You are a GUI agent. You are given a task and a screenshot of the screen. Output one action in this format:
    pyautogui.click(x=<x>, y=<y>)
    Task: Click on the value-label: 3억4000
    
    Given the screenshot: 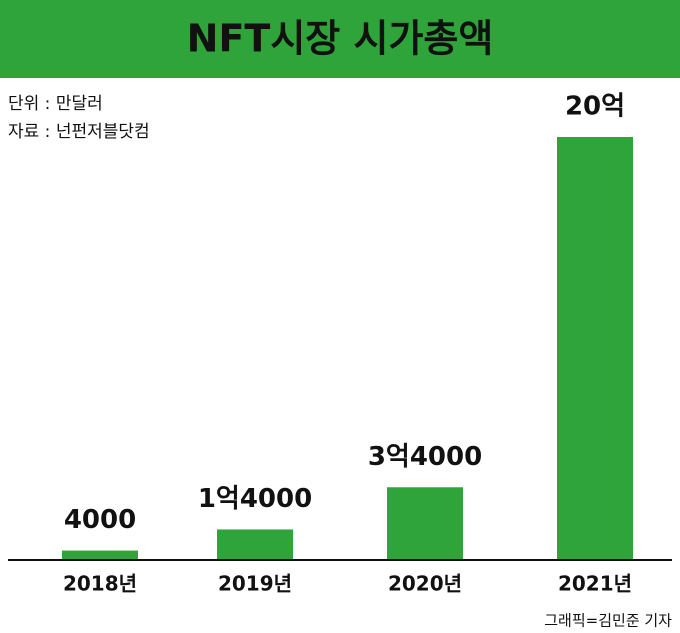 What is the action you would take?
    pyautogui.click(x=425, y=457)
    